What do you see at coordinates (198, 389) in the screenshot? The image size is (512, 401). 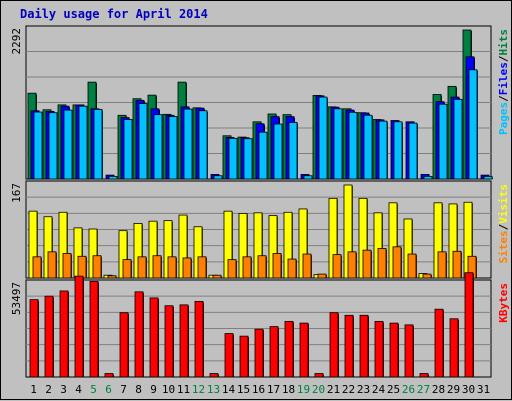 I see `x-tick-label: 12` at bounding box center [198, 389].